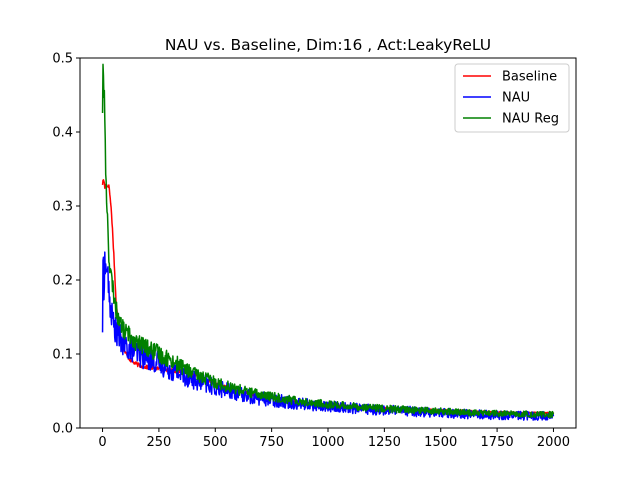 The image size is (640, 480). What do you see at coordinates (384, 442) in the screenshot?
I see `x-tick-label: 1250` at bounding box center [384, 442].